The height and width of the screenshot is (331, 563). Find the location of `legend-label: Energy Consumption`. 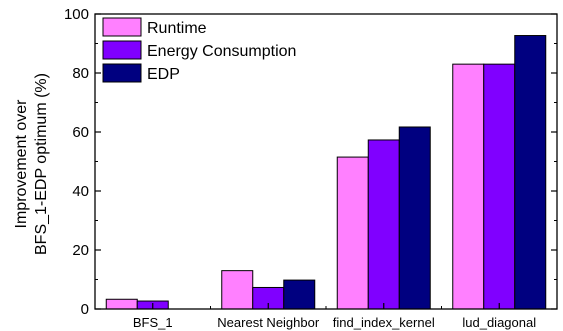

legend-label: Energy Consumption is located at coordinates (221, 51).